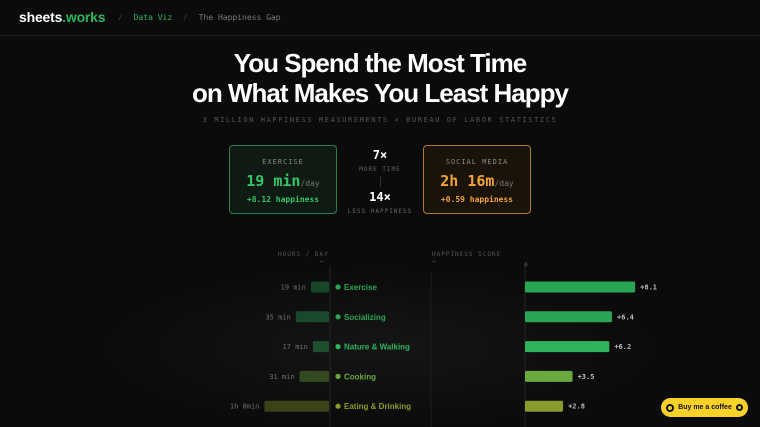 The width and height of the screenshot is (760, 427). I want to click on page-title-line-2: on What Makes You Least Happy, so click(380, 93).